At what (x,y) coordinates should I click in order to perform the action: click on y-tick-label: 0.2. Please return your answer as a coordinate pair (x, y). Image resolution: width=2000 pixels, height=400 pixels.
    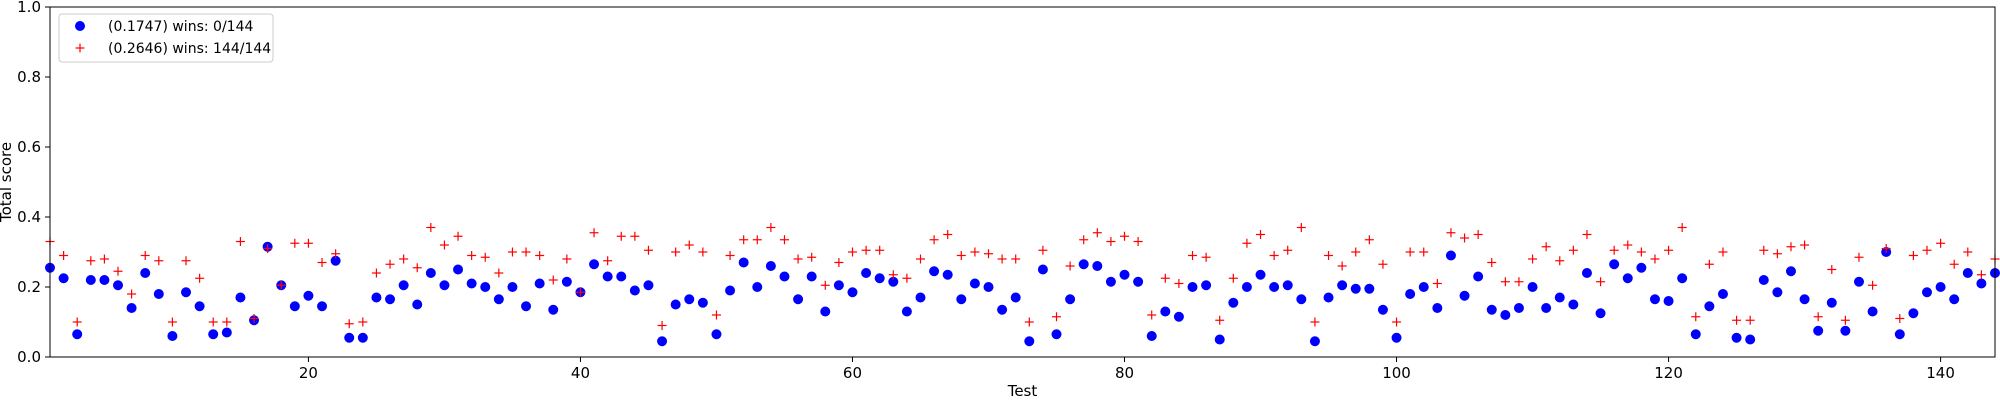
    Looking at the image, I should click on (29, 287).